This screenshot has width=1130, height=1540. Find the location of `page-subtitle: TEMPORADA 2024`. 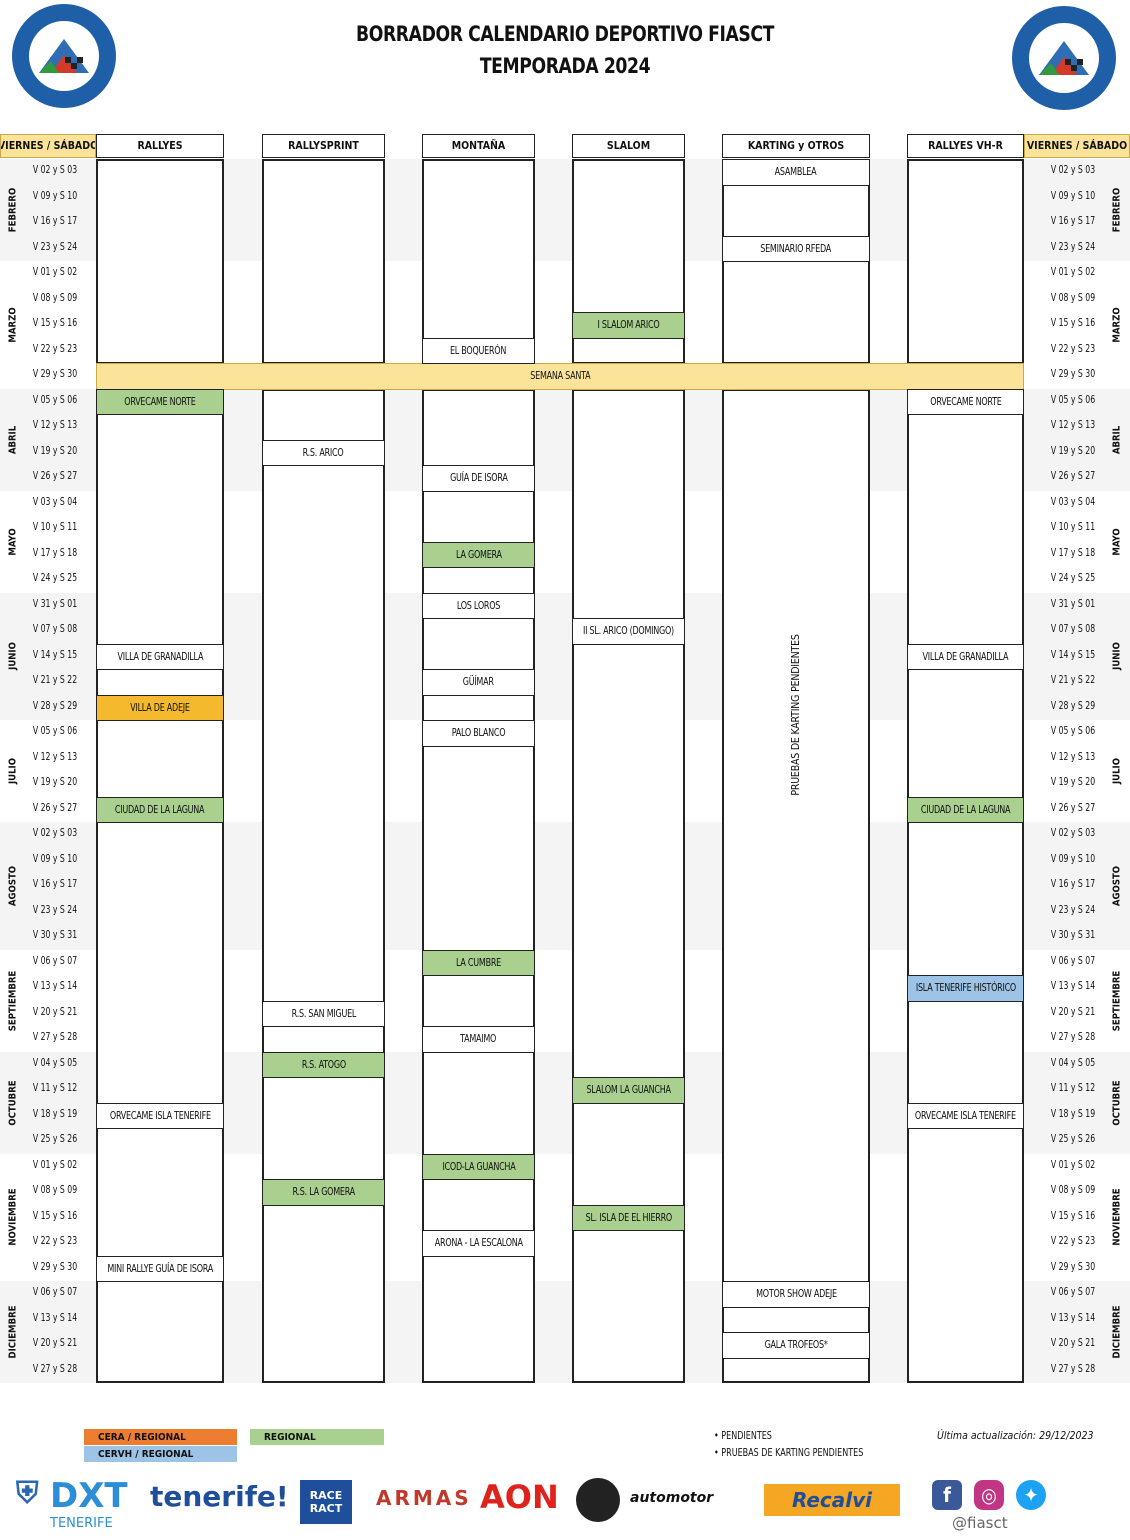

page-subtitle: TEMPORADA 2024 is located at coordinates (565, 66).